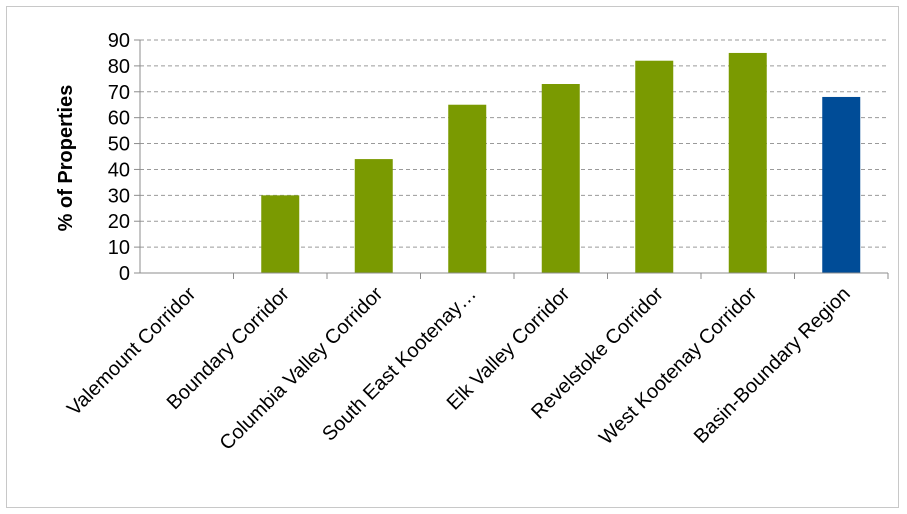 This screenshot has height=514, width=907. What do you see at coordinates (772, 365) in the screenshot?
I see `x-category-label: Basin-Boundary Region` at bounding box center [772, 365].